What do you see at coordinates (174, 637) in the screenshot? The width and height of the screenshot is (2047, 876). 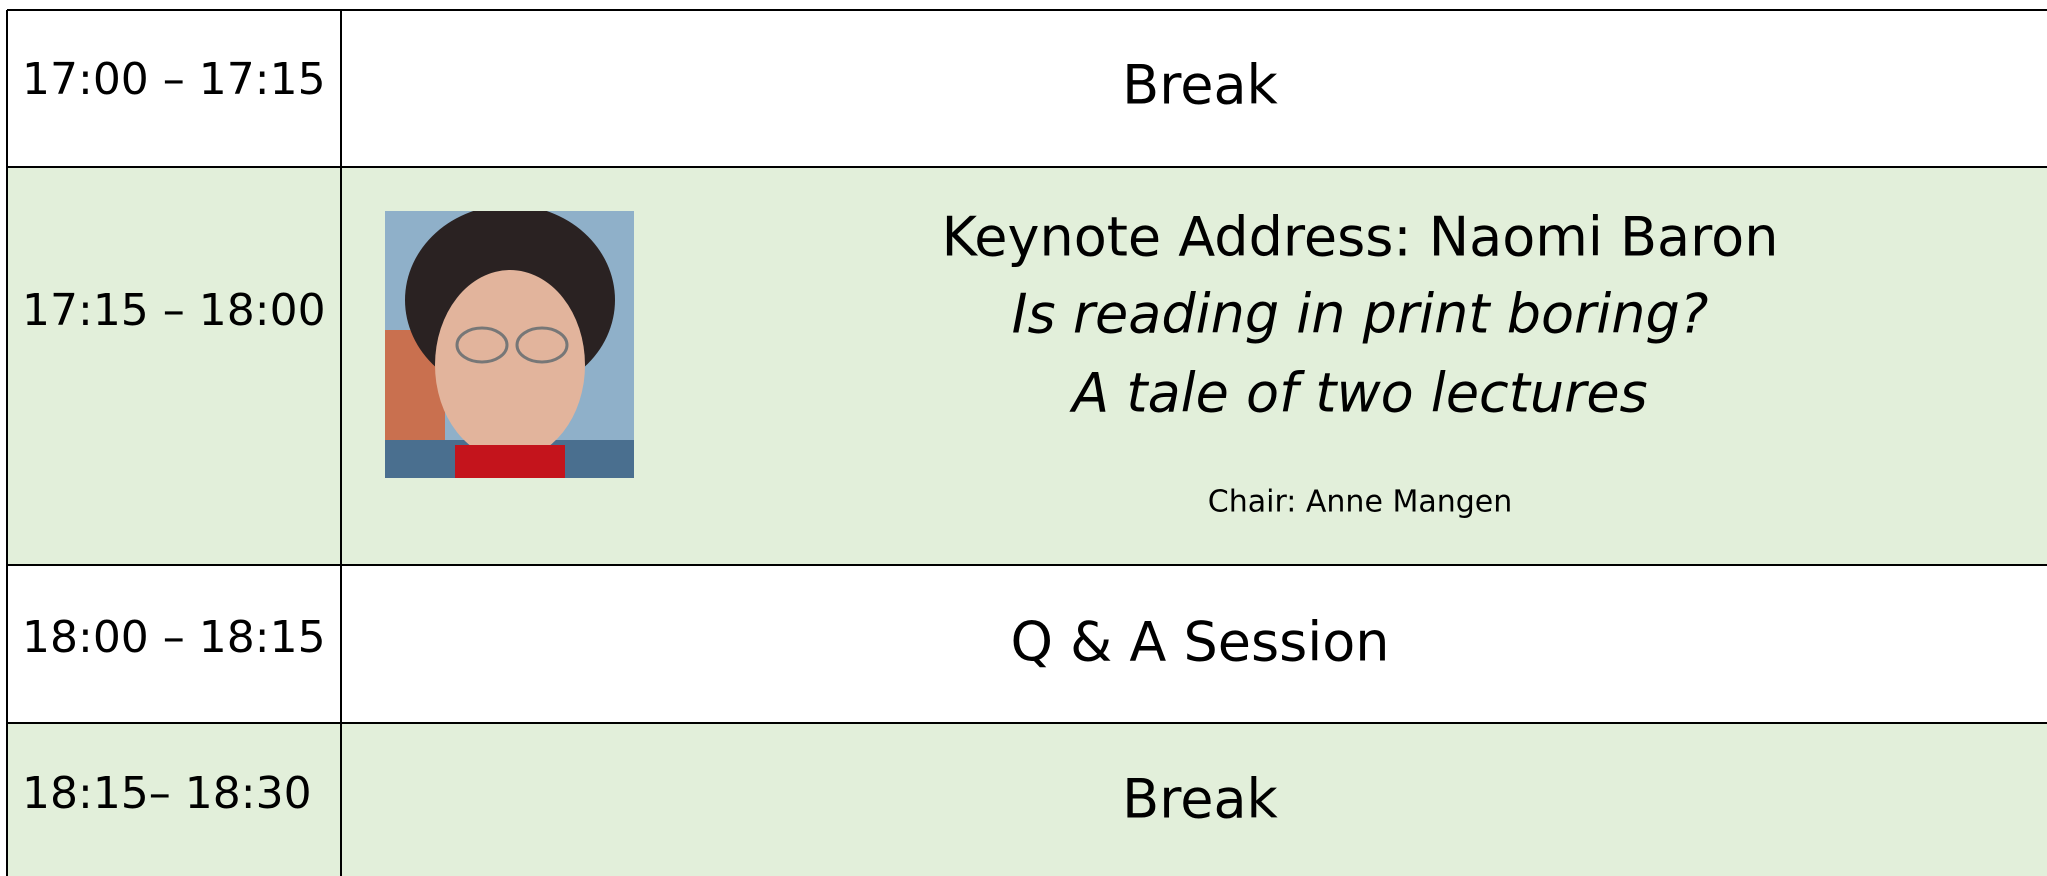 I see `time-label: 18:00 – 18:15` at bounding box center [174, 637].